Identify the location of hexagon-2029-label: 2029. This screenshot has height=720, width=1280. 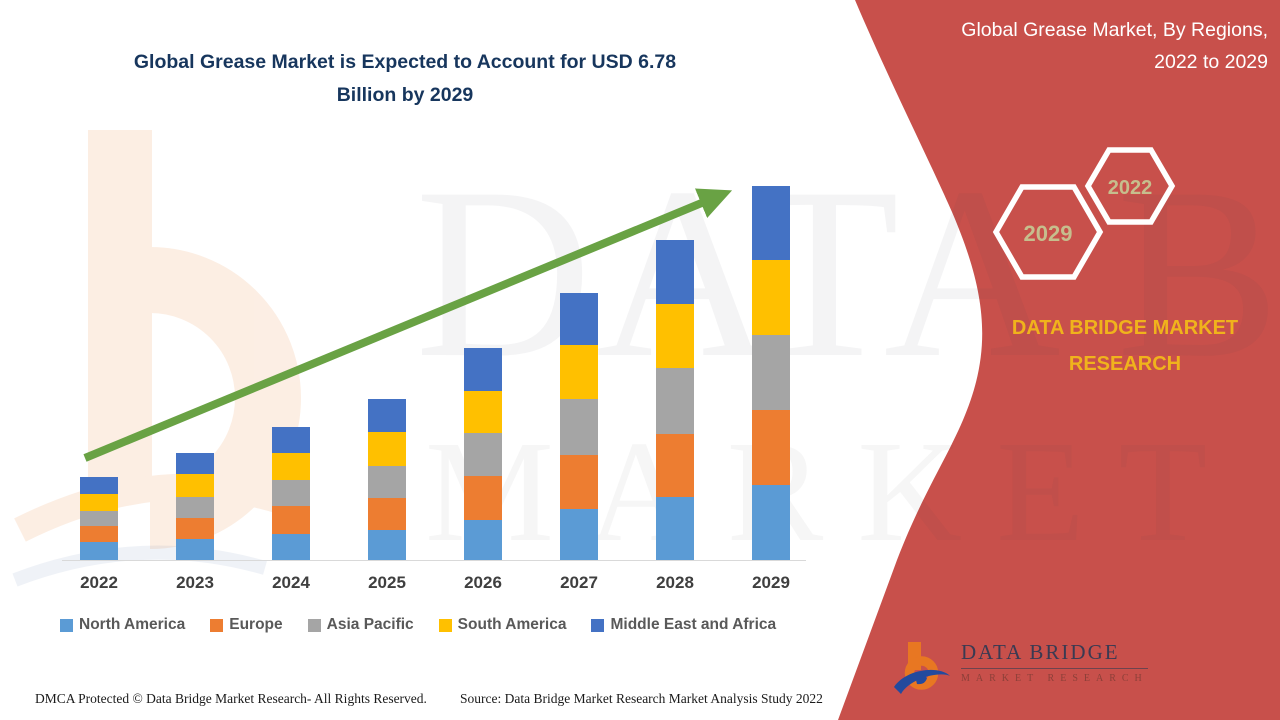
(1048, 233).